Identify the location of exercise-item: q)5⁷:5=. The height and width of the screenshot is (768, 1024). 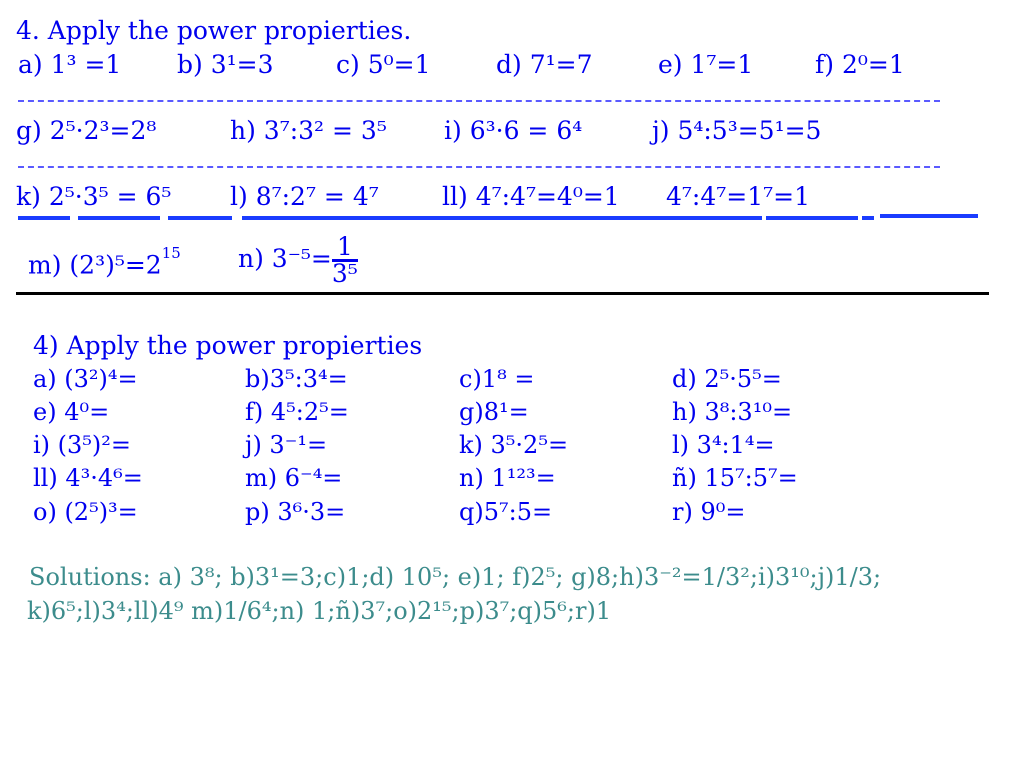
(506, 512).